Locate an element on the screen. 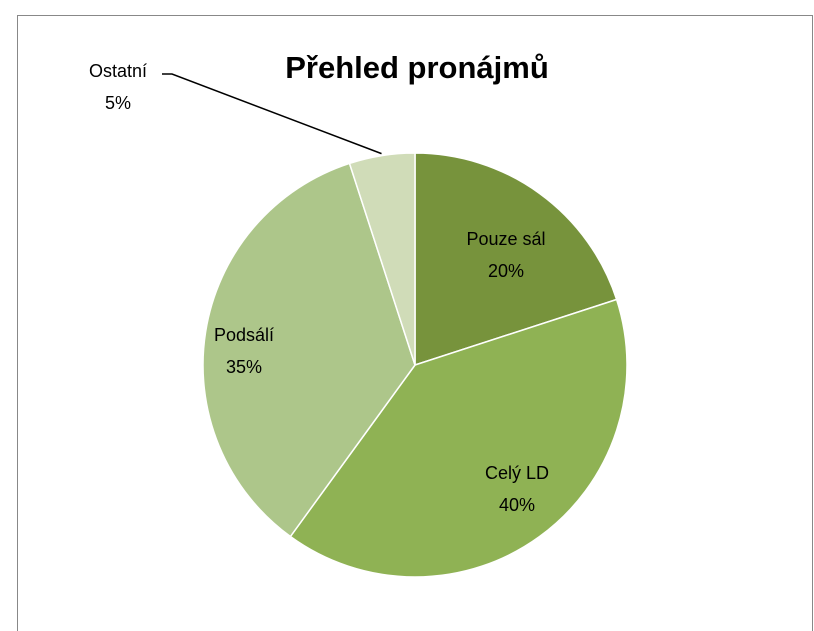  chart-title: Přehled pronájmů is located at coordinates (417, 67).